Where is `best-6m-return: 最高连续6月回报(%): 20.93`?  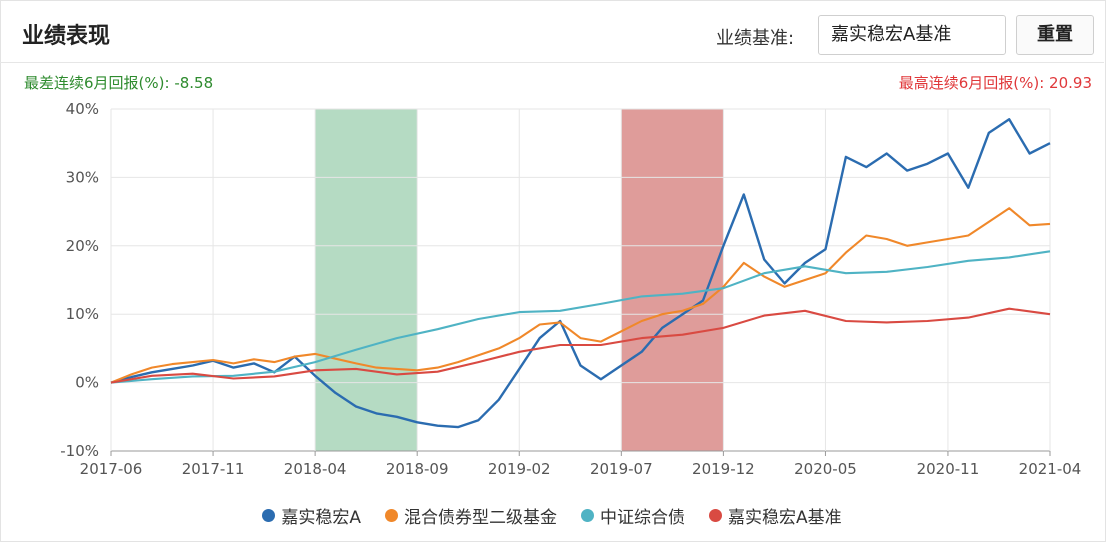 best-6m-return: 最高连续6月回报(%): 20.93 is located at coordinates (995, 83).